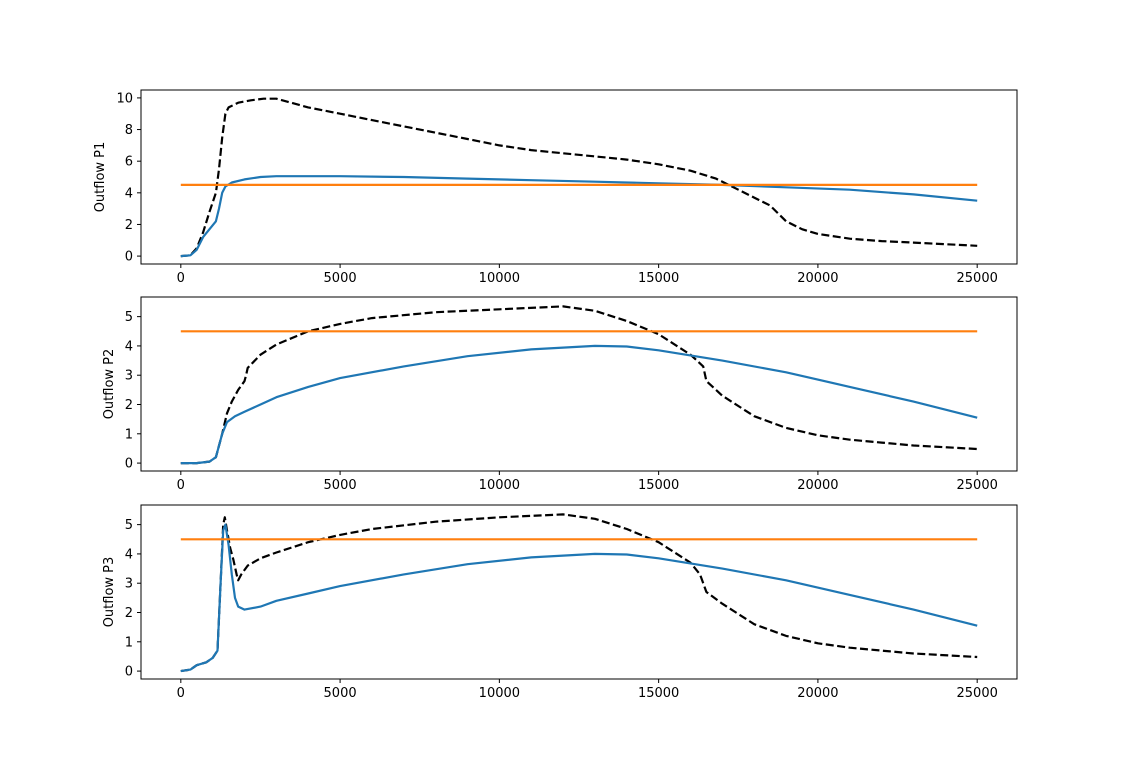 Image resolution: width=1129 pixels, height=762 pixels. Describe the element at coordinates (129, 130) in the screenshot. I see `y-tick-label: 8` at that location.